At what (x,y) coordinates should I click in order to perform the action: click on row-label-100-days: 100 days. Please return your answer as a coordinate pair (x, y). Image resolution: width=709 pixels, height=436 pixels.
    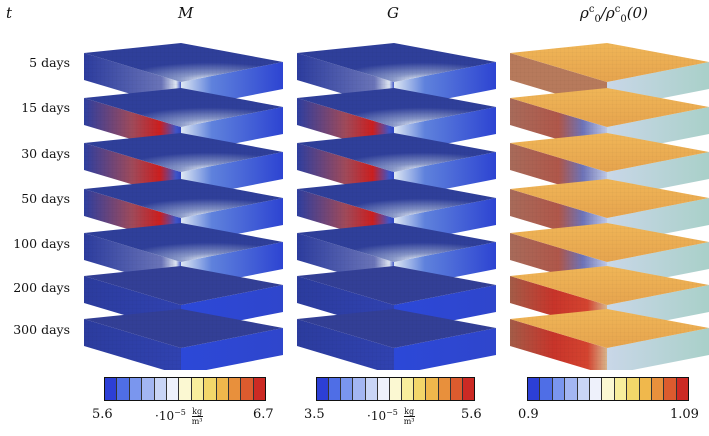
    Looking at the image, I should click on (41, 243).